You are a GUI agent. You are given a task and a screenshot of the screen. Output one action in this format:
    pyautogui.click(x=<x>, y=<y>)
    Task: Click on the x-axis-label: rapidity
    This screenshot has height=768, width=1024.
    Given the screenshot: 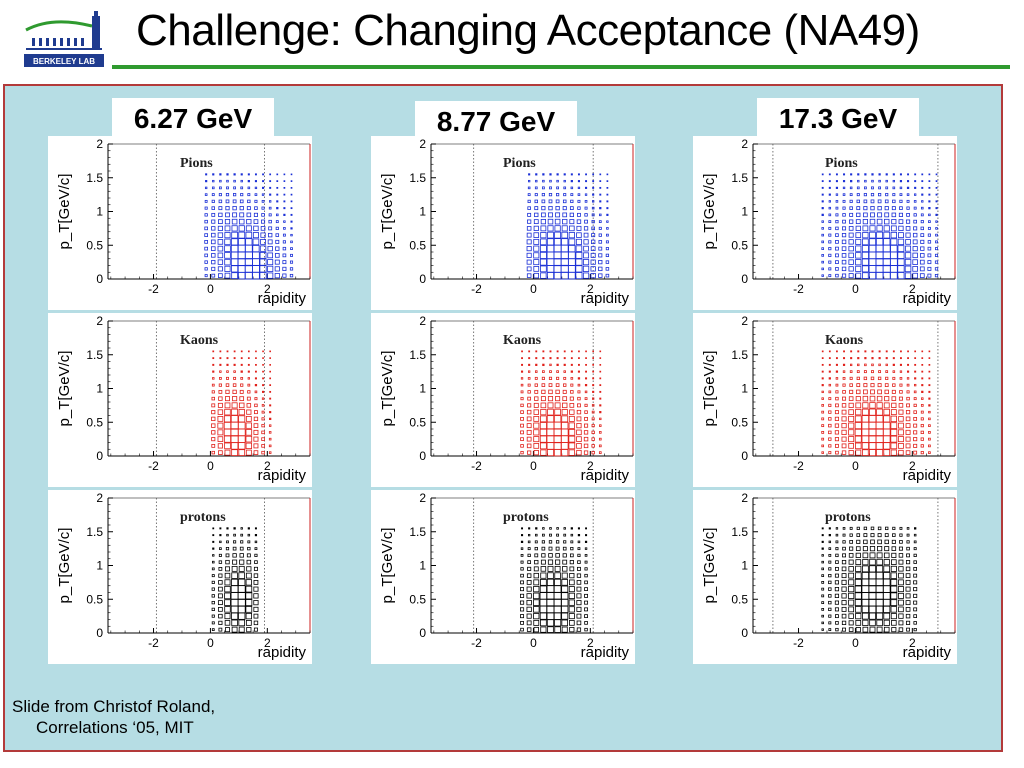 What is the action you would take?
    pyautogui.click(x=927, y=475)
    